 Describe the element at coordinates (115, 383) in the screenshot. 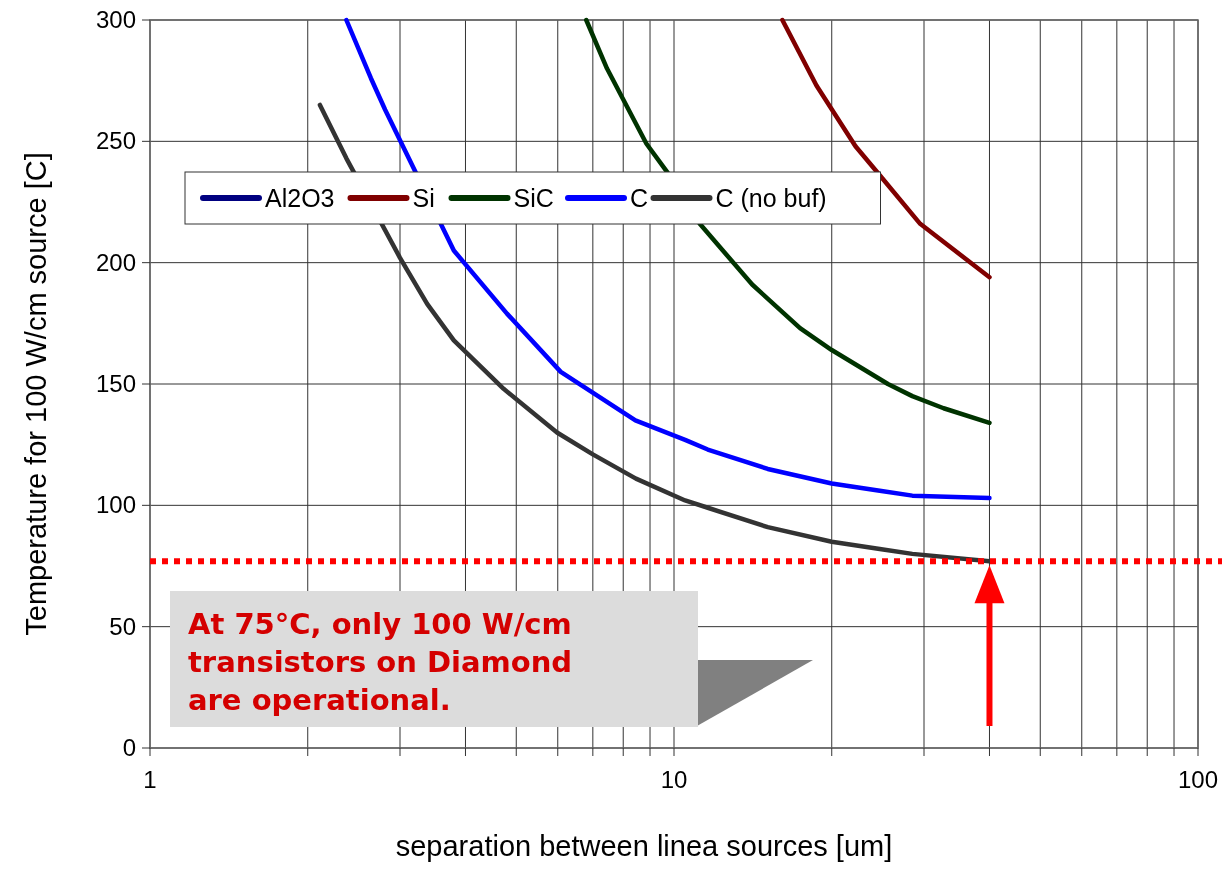

I see `y-tick-label: 150` at that location.